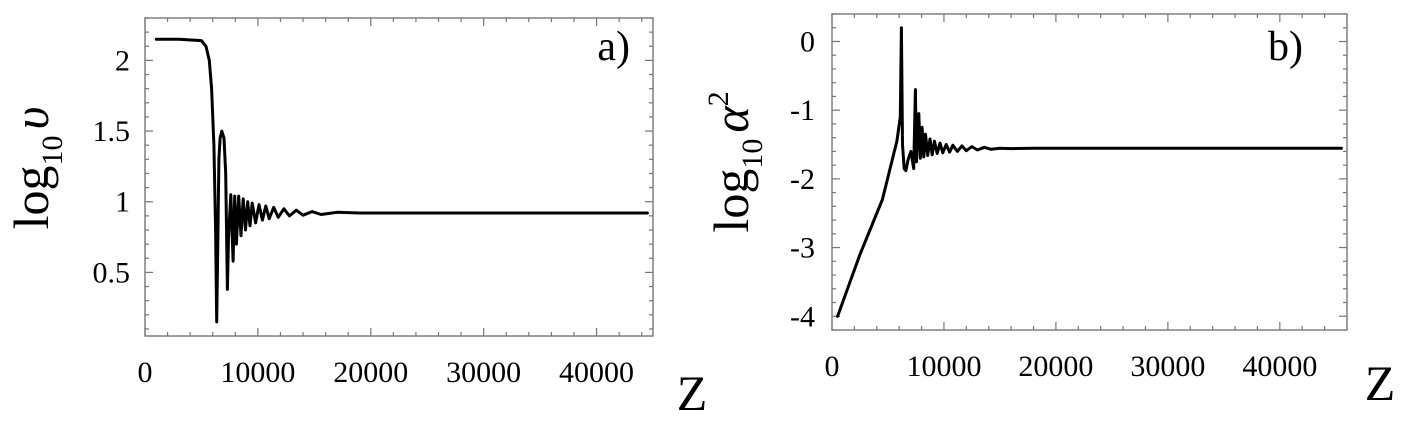 The height and width of the screenshot is (438, 1426). Describe the element at coordinates (122, 202) in the screenshot. I see `y-tick-label: 1` at that location.